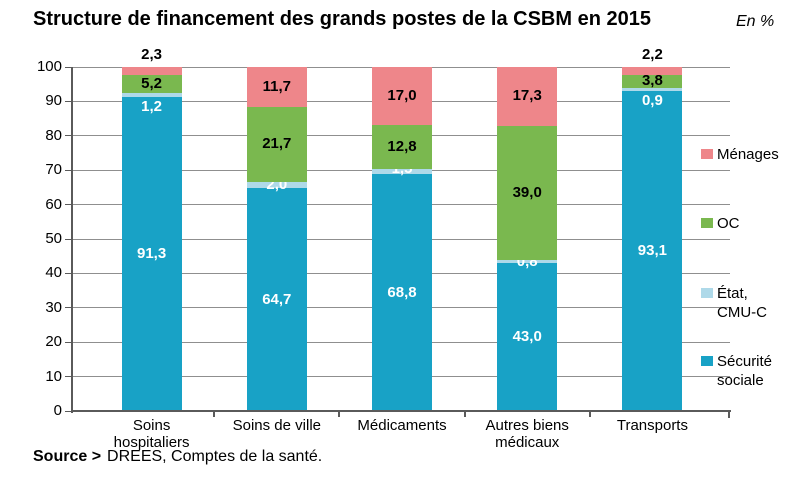 This screenshot has height=487, width=800. I want to click on y-axis-tick-label: 70, so click(53, 170).